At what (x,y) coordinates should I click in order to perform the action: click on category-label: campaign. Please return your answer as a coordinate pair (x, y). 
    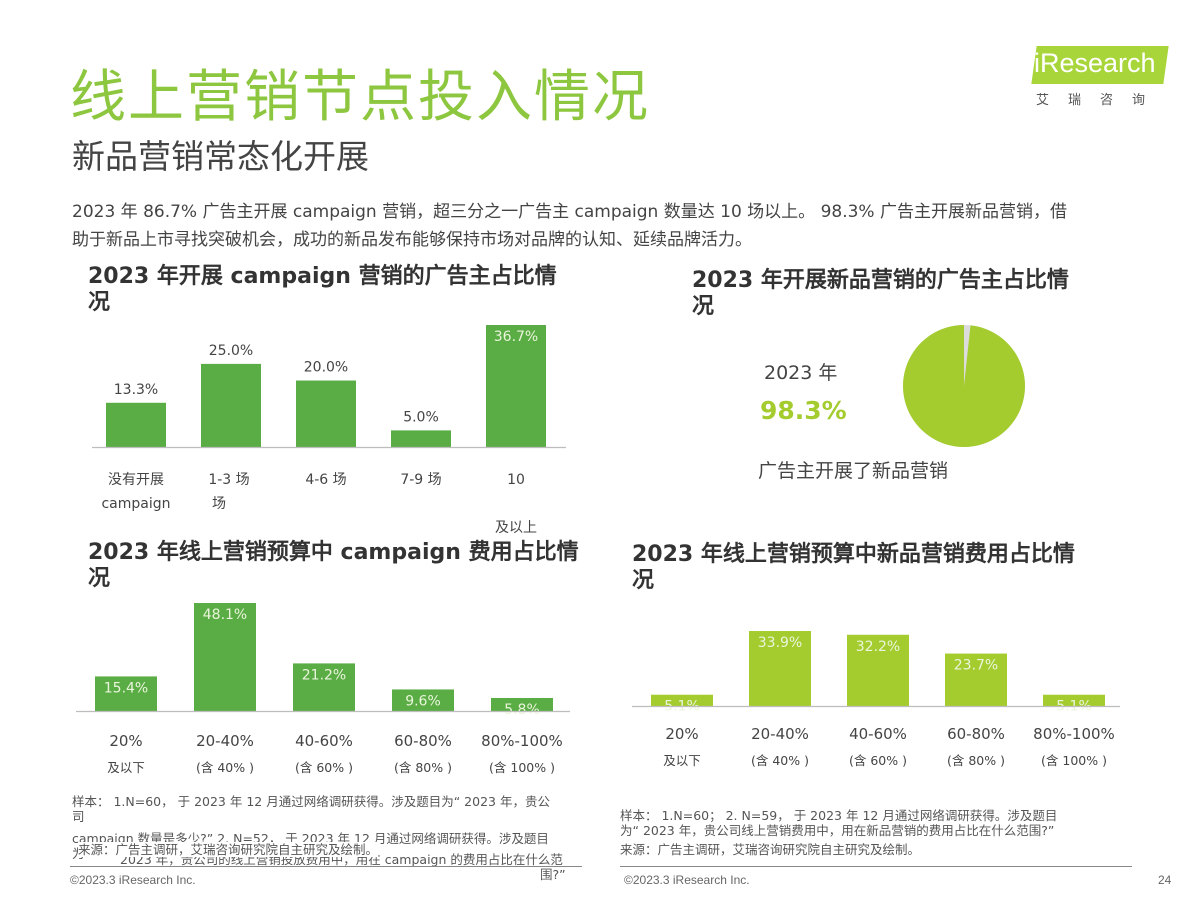
    Looking at the image, I should click on (135, 504).